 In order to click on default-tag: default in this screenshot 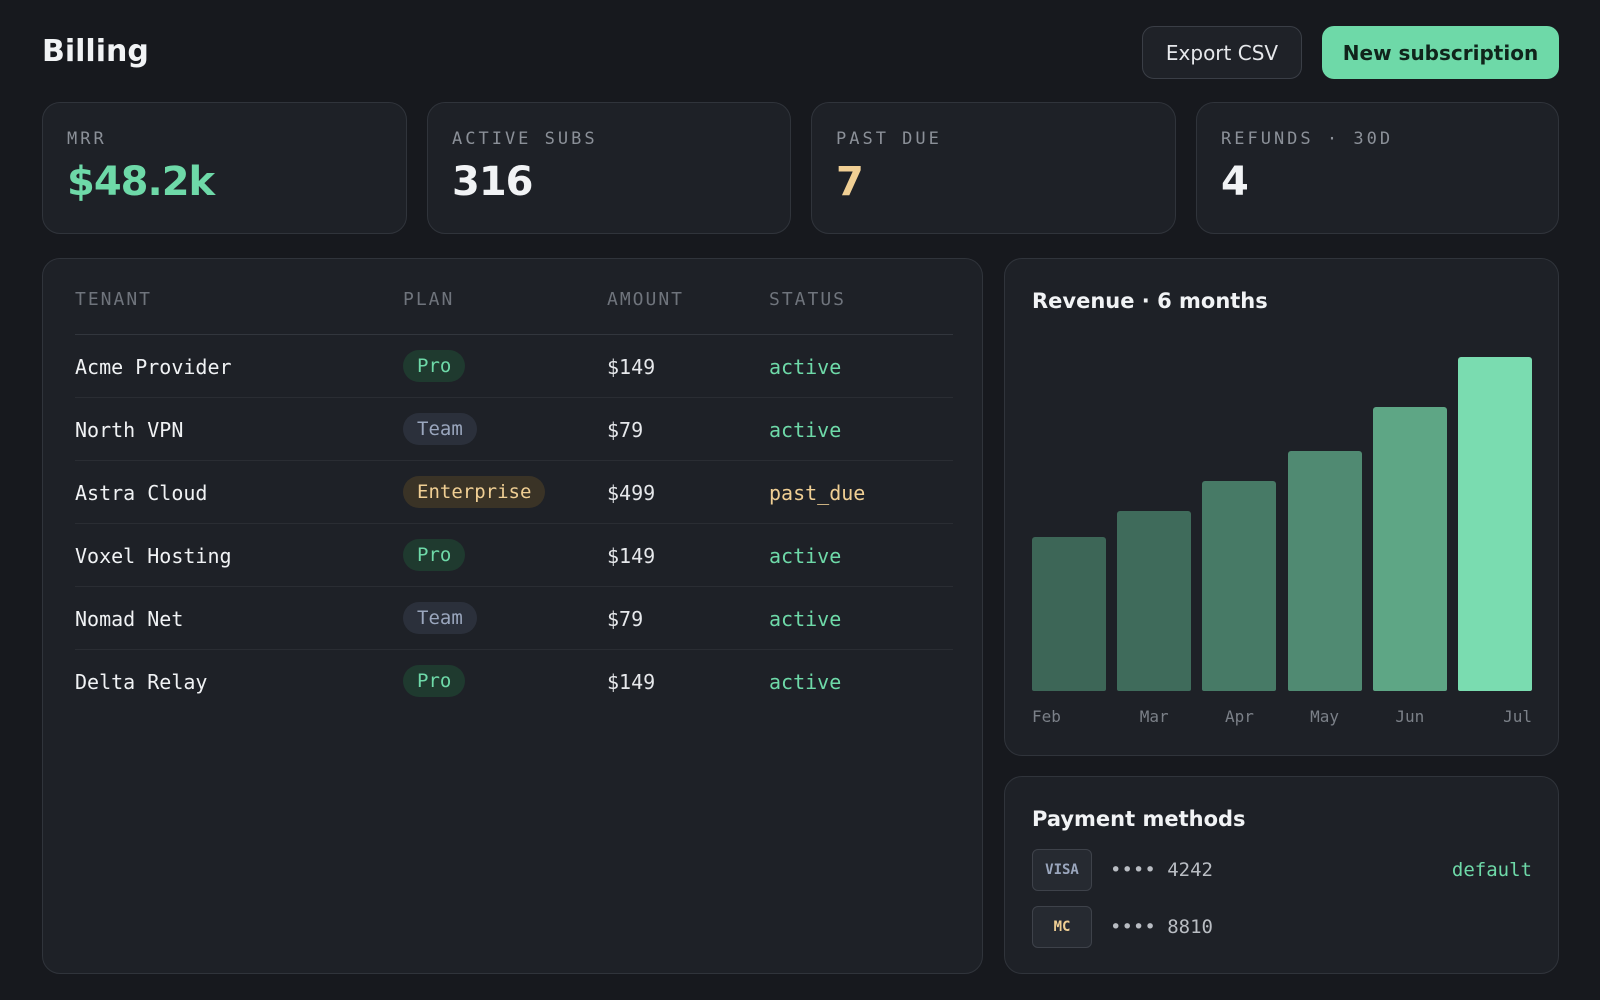, I will do `click(1491, 870)`.